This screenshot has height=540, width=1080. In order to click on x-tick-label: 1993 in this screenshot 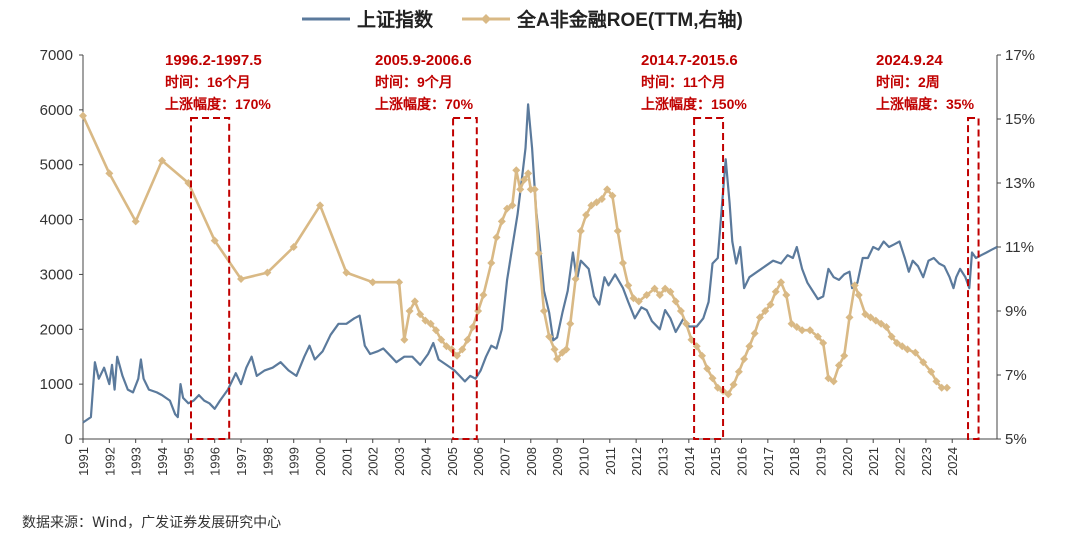, I will do `click(136, 461)`.